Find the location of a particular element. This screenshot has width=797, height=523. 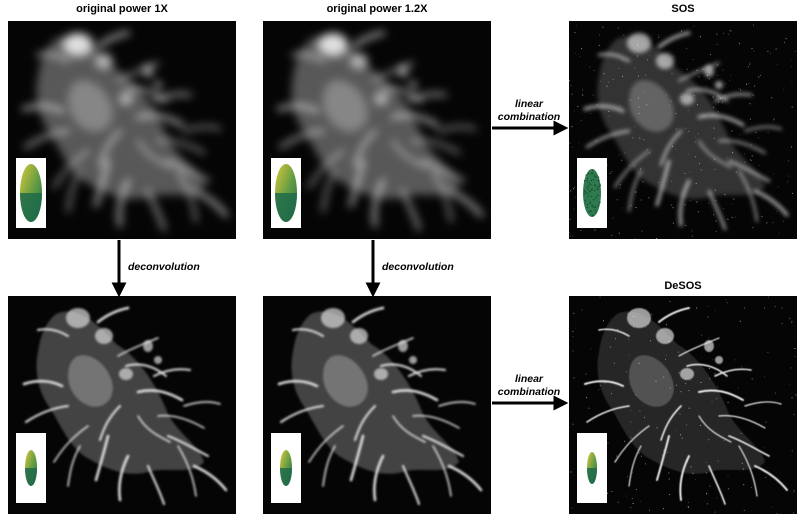

image-panel-power-1x is located at coordinates (122, 130).